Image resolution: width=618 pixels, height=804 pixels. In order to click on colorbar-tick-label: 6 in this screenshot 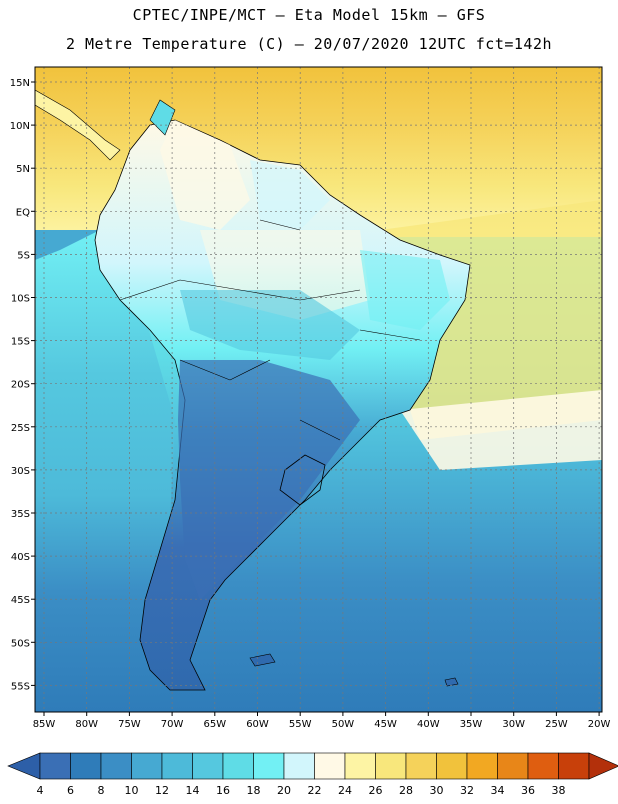, I will do `click(70, 790)`.